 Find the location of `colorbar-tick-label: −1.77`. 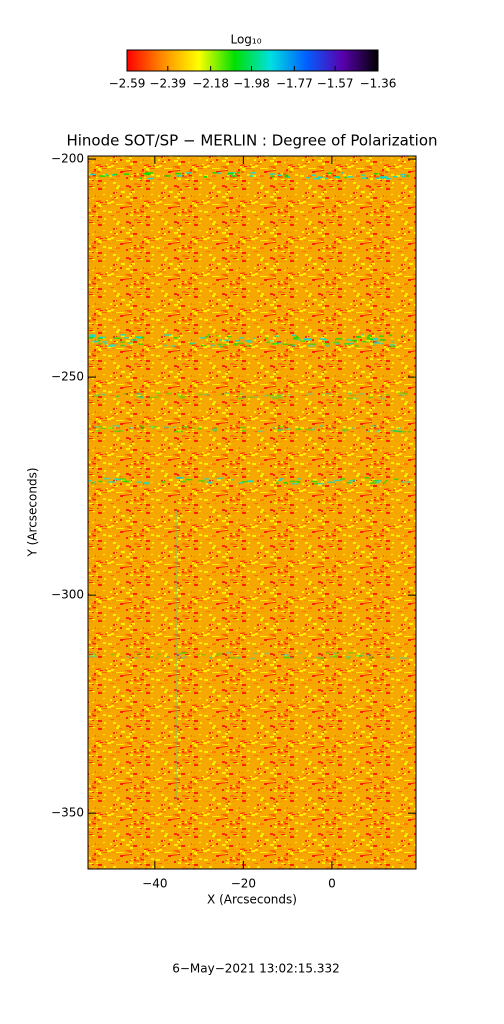

colorbar-tick-label: −1.77 is located at coordinates (294, 84).